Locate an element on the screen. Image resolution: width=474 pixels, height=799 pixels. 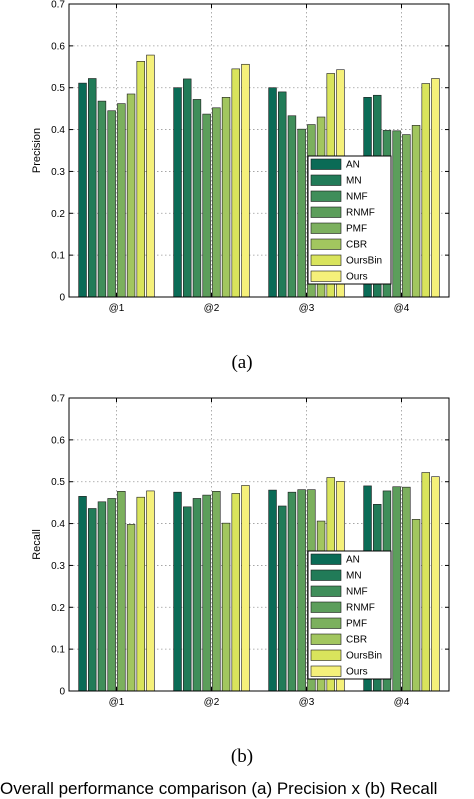
bar-an-at2 is located at coordinates (177, 192).